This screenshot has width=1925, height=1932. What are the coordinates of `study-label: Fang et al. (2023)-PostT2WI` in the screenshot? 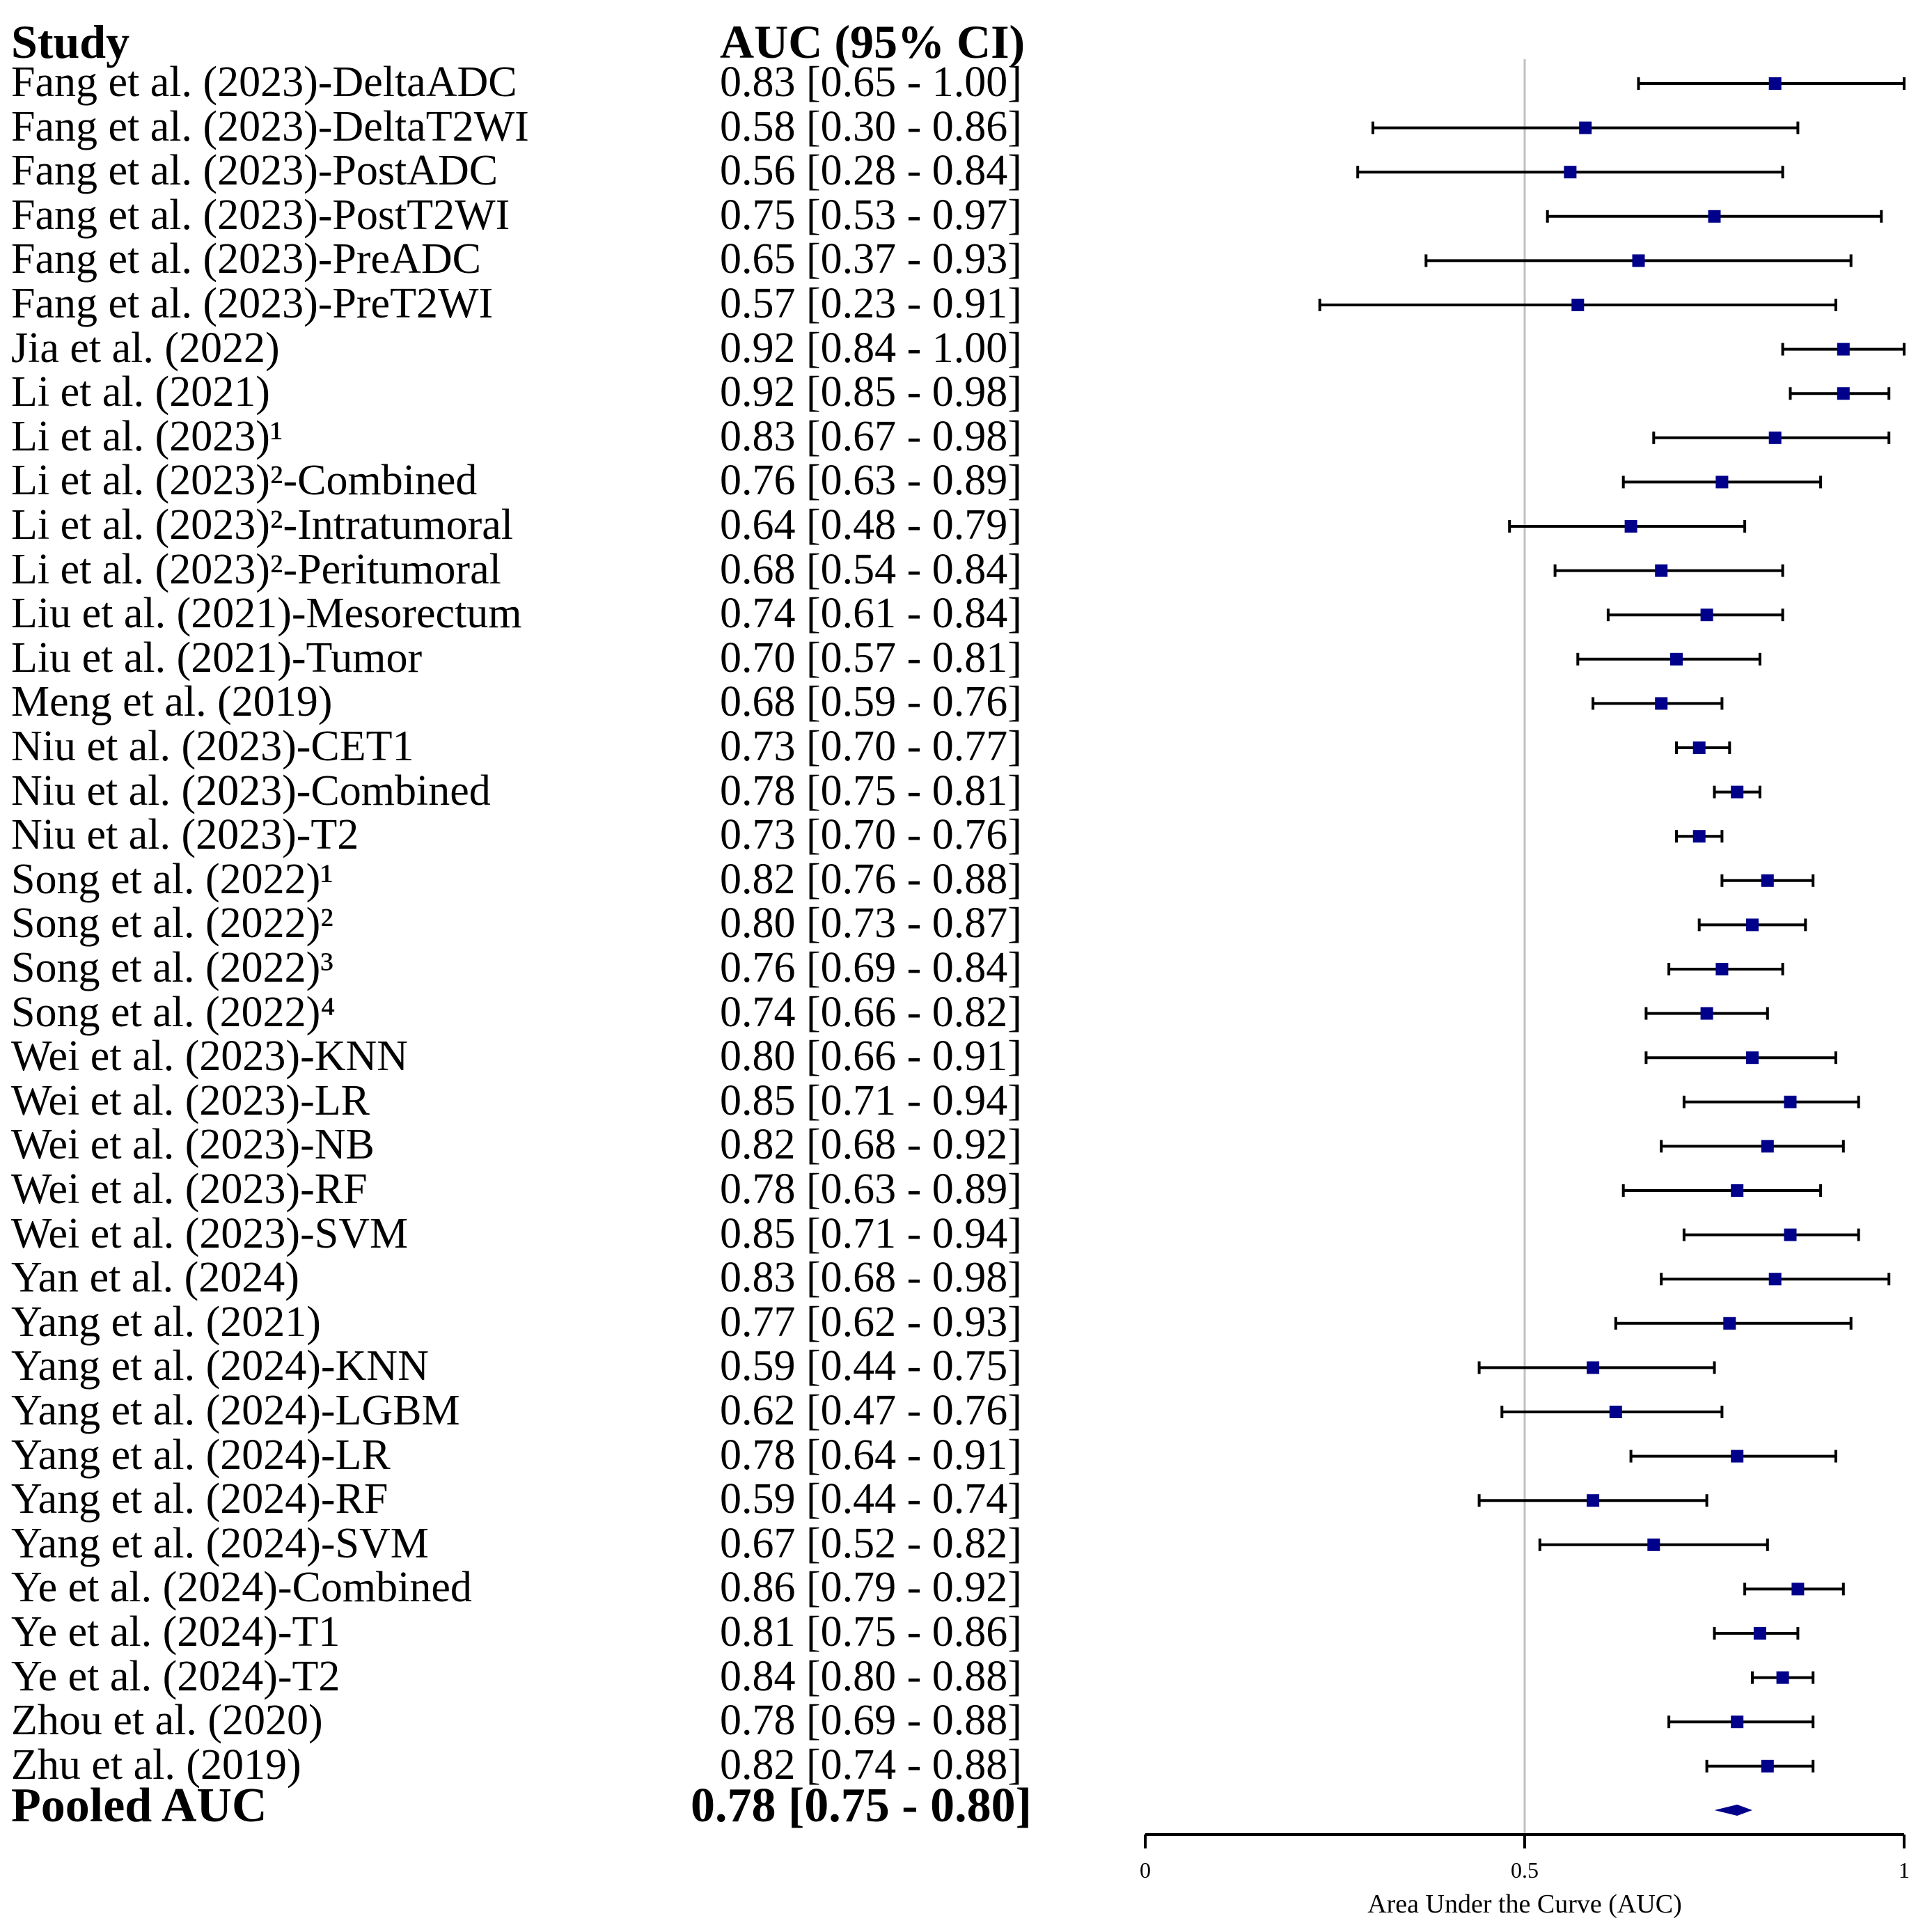 It's located at (260, 215).